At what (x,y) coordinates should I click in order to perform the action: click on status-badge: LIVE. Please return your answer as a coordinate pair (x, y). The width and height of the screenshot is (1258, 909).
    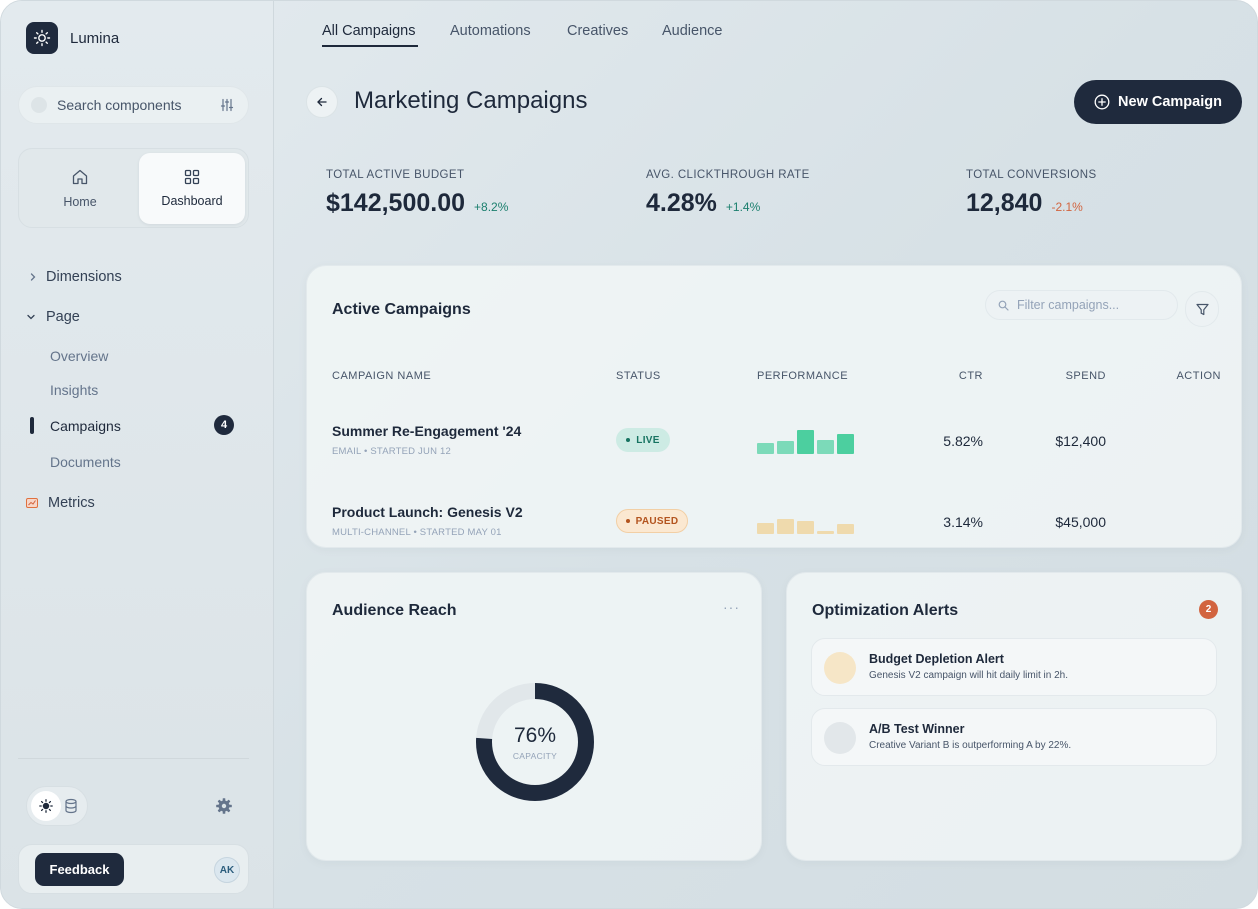
    Looking at the image, I should click on (643, 440).